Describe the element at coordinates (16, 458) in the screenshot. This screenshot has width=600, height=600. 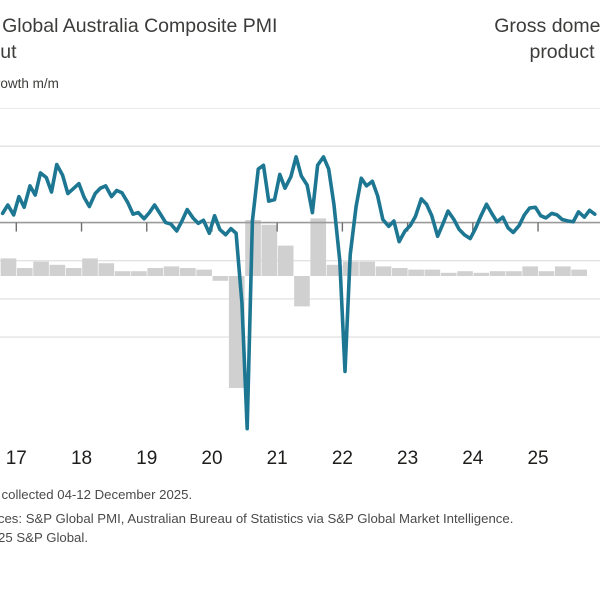
I see `x-axis-label-17: 17` at that location.